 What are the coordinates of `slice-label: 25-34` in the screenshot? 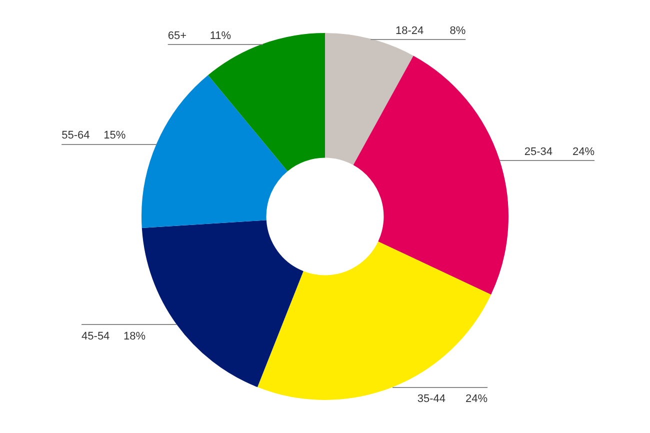 It's located at (538, 152).